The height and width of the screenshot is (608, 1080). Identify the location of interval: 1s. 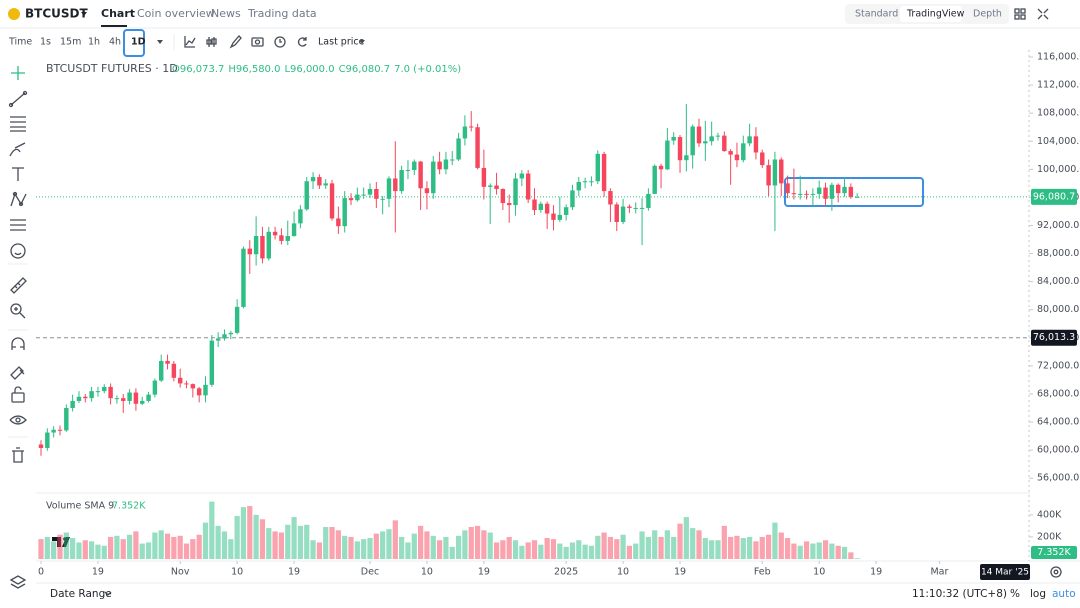
(45, 42).